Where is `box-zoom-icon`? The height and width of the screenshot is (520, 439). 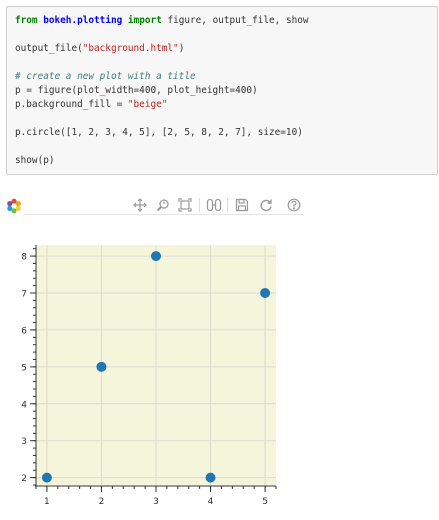 box-zoom-icon is located at coordinates (185, 205).